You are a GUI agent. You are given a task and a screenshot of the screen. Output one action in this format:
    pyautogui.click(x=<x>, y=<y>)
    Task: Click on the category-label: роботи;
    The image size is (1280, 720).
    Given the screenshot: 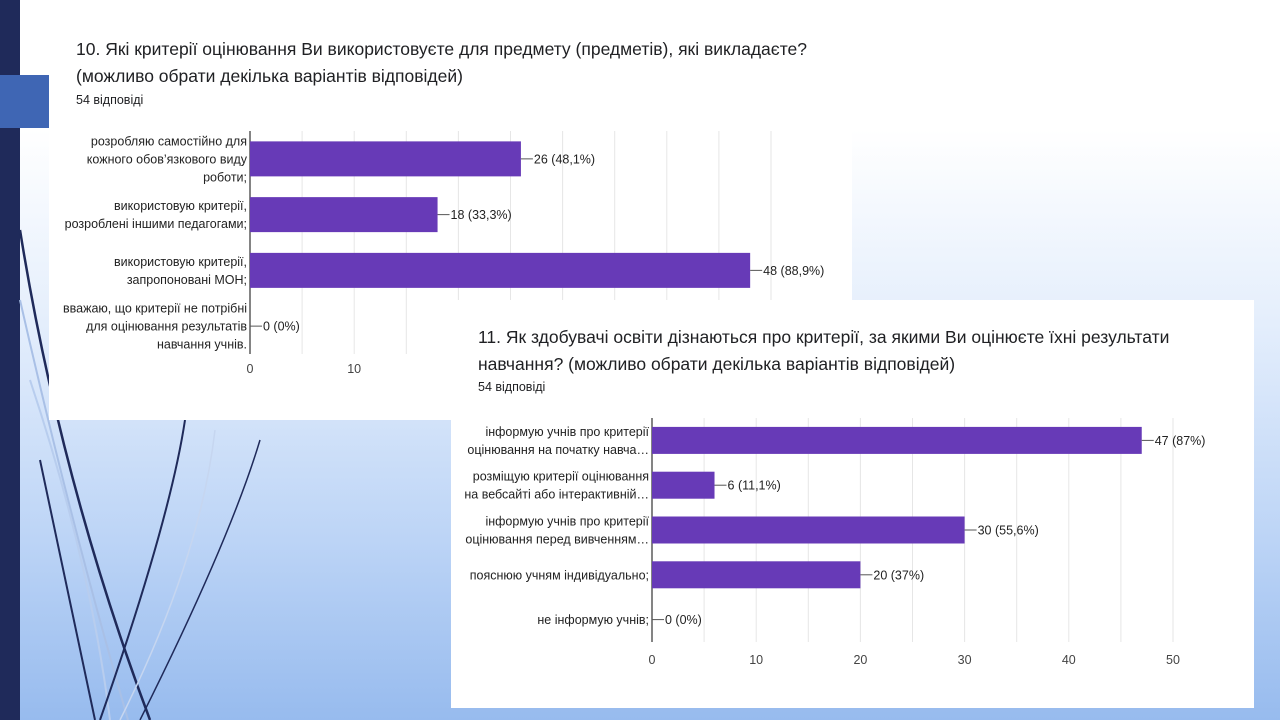 What is the action you would take?
    pyautogui.click(x=225, y=177)
    